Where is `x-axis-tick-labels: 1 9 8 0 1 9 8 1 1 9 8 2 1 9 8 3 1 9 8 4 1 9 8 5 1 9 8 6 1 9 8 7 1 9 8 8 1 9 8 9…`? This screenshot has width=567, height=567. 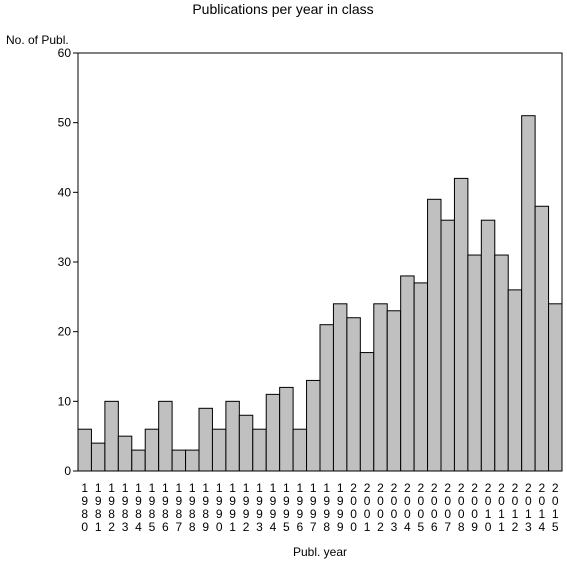
x-axis-tick-labels: 1 9 8 0 1 9 8 1 1 9 8 2 1 9 8 3 1 9 8 4 1 9 8 5 1 9 8 6 1 9 8 7 1 9 8 8 1 9 8 9… is located at coordinates (320, 507).